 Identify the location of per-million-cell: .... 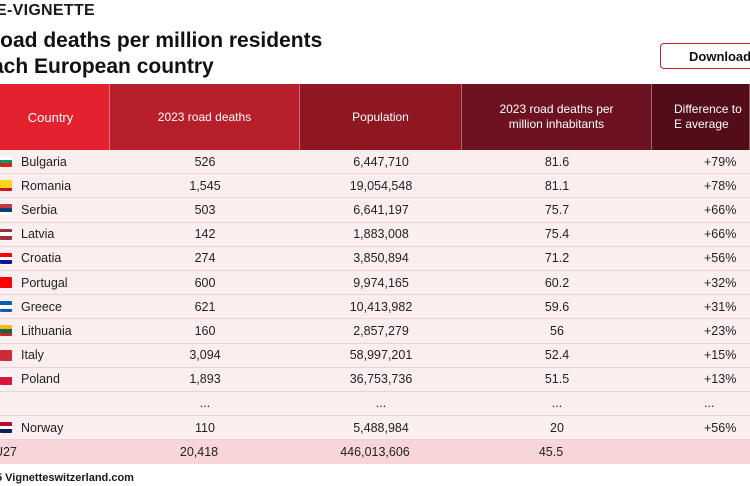
(557, 403).